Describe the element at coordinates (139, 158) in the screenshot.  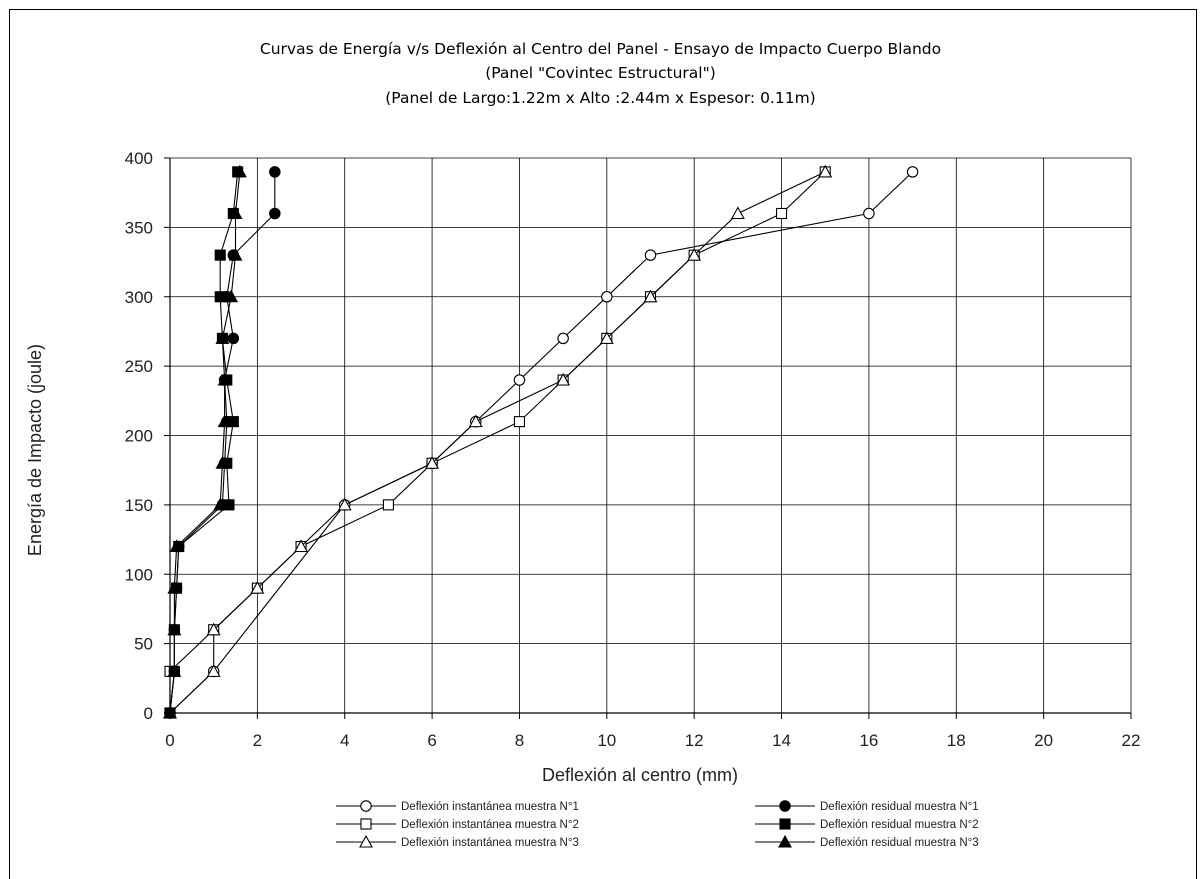
I see `y-tick-label: 400` at that location.